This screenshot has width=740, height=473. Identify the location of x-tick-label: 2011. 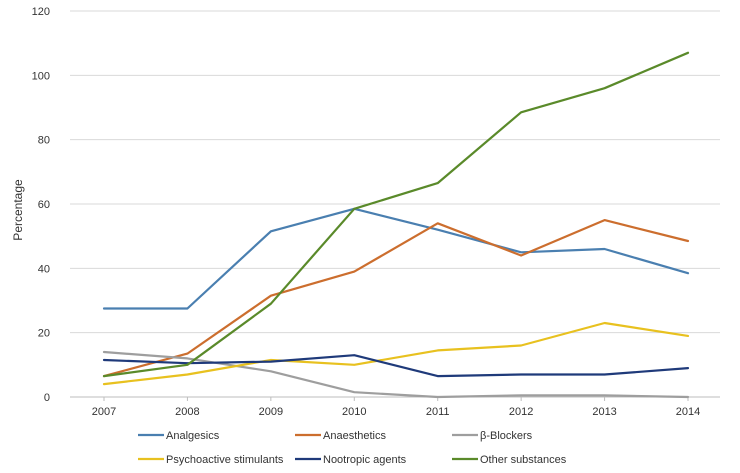
(438, 412).